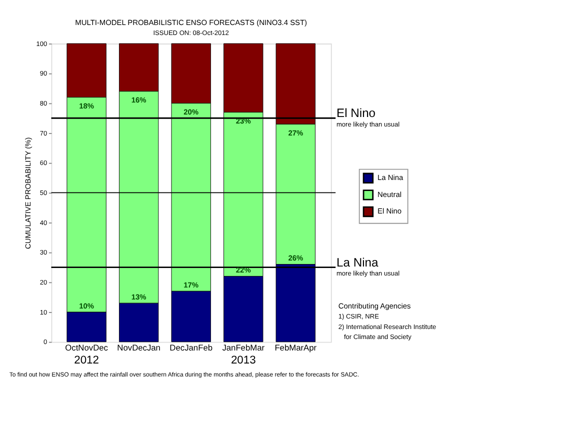 This screenshot has height=435, width=577. I want to click on x-tick-label: OctNovDec, so click(86, 347).